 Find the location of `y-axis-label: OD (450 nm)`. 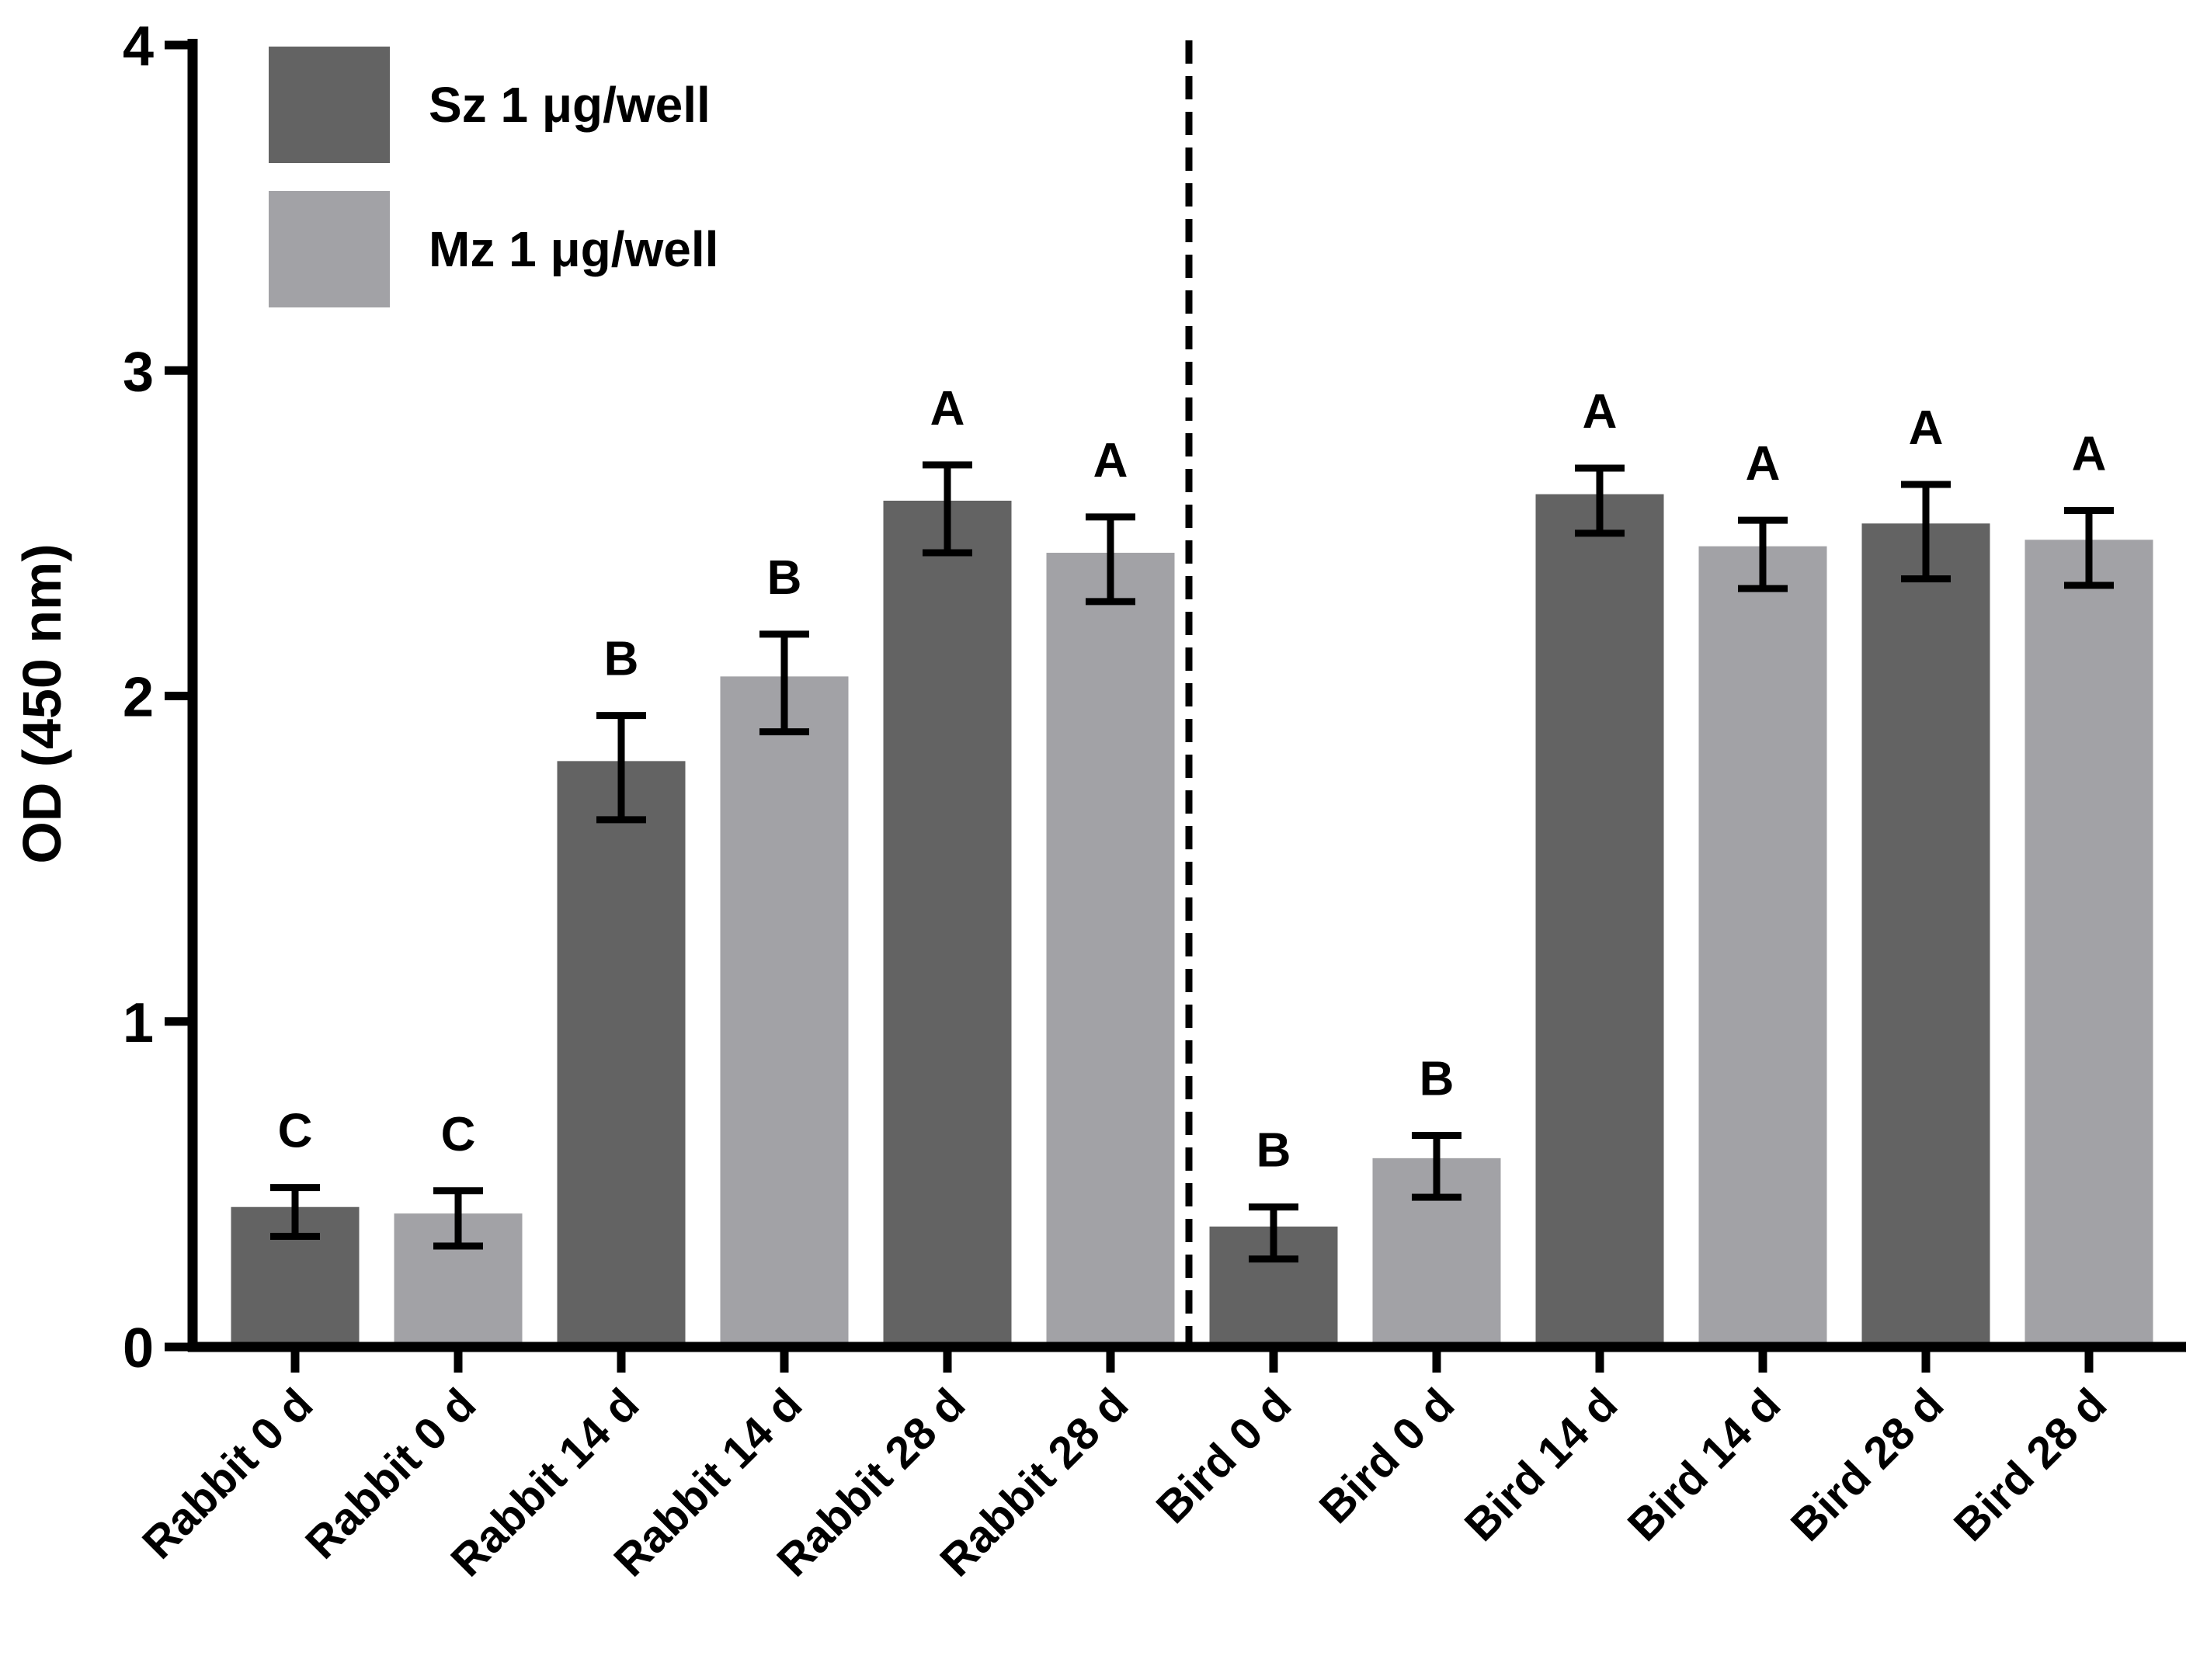

y-axis-label: OD (450 nm) is located at coordinates (42, 703).